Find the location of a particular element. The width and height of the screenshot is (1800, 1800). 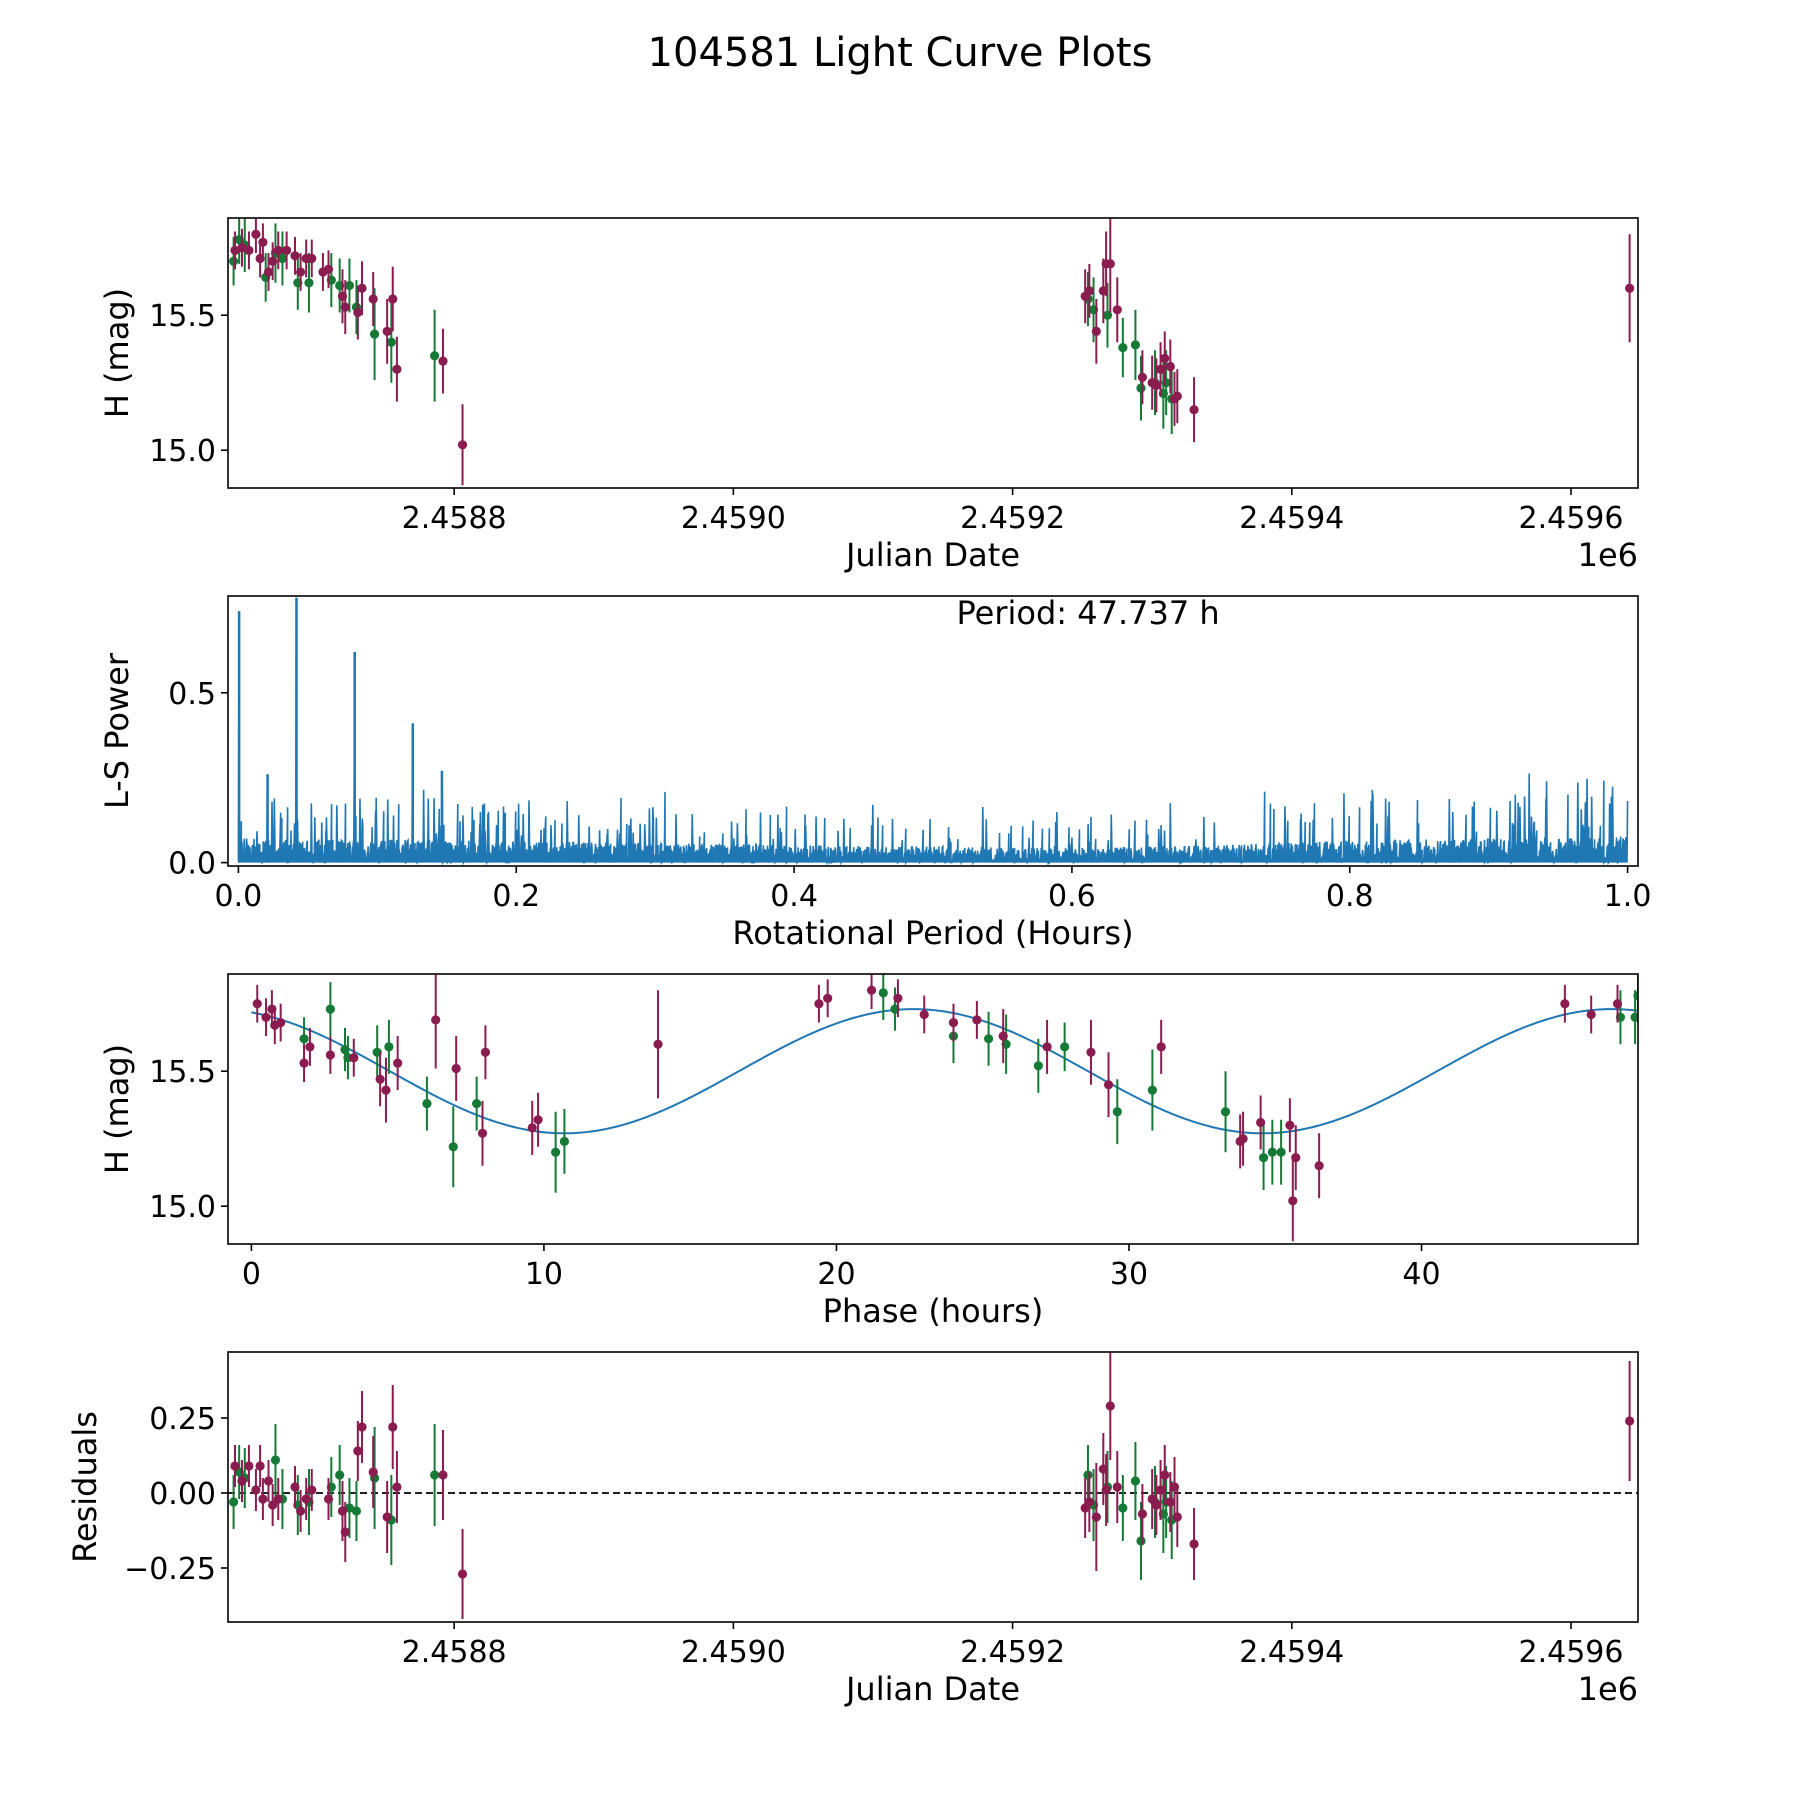

x-tick-label: 0 is located at coordinates (251, 1274).